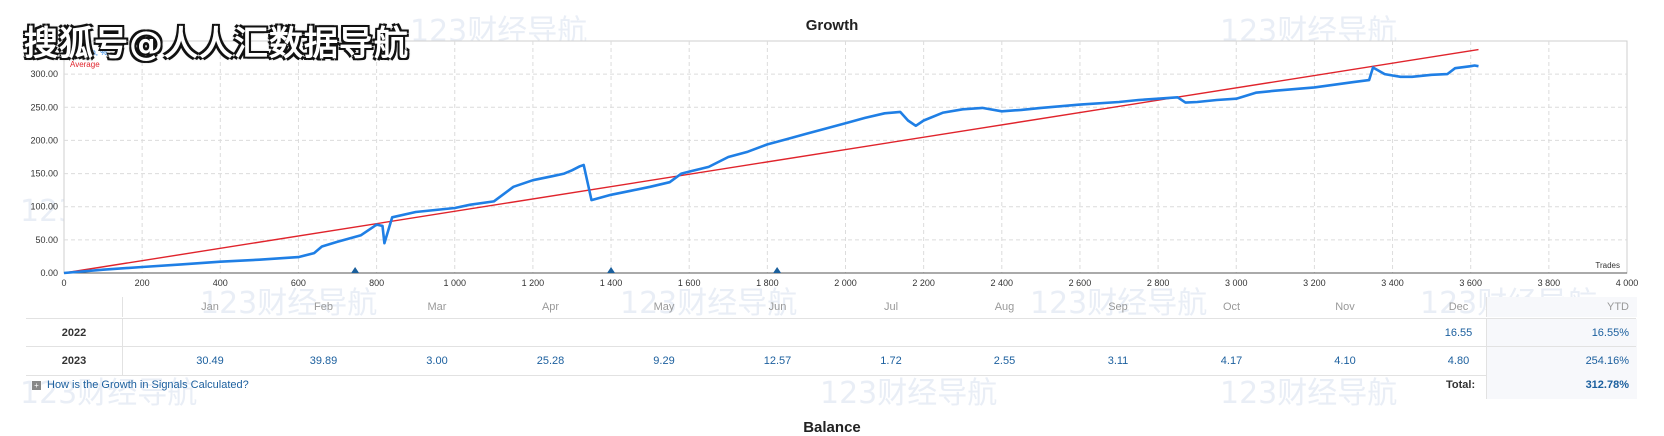 This screenshot has width=1664, height=436. Describe the element at coordinates (1118, 307) in the screenshot. I see `month-header: Sep` at that location.